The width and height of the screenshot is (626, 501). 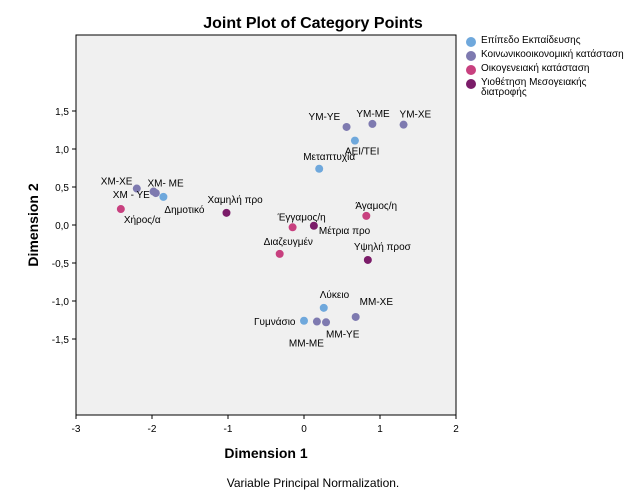 I want to click on point-label: Χαμηλή προ, so click(x=235, y=200).